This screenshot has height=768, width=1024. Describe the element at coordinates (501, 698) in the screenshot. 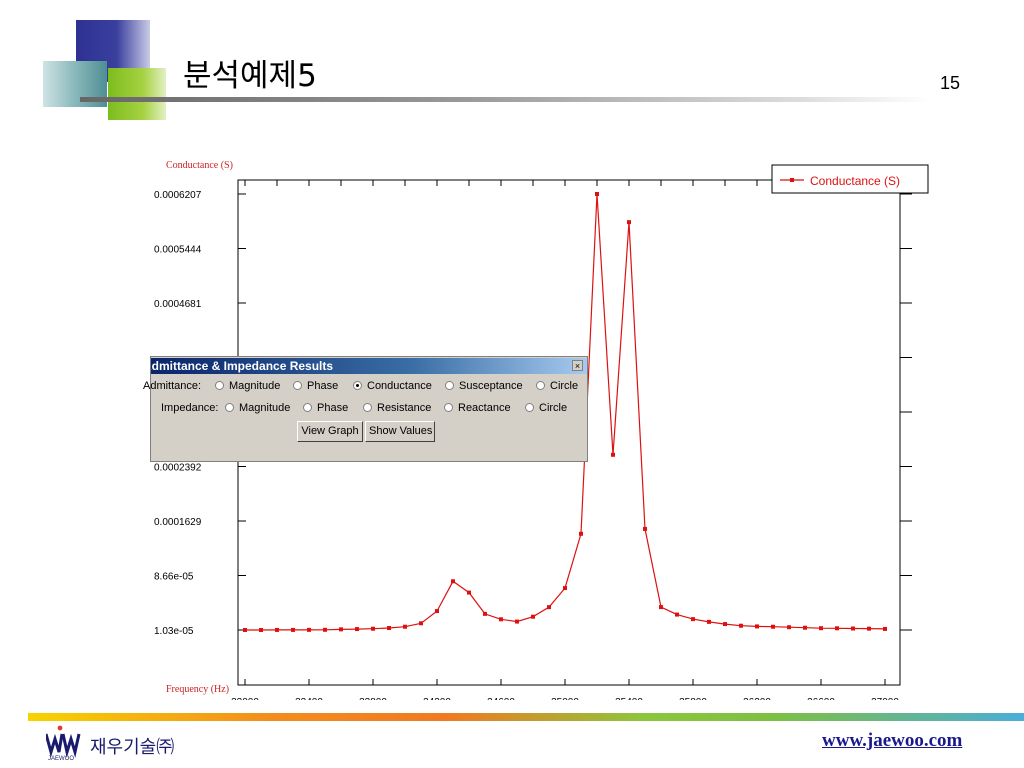

I see `x-tick-label: 34600` at that location.